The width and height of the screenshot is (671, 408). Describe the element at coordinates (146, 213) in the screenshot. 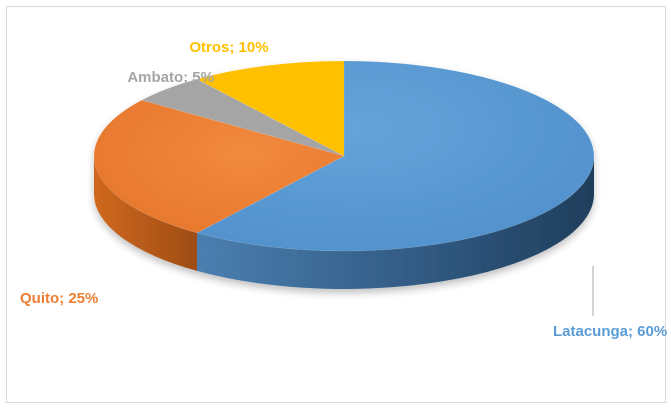

I see `pie-slice-side-quito` at that location.